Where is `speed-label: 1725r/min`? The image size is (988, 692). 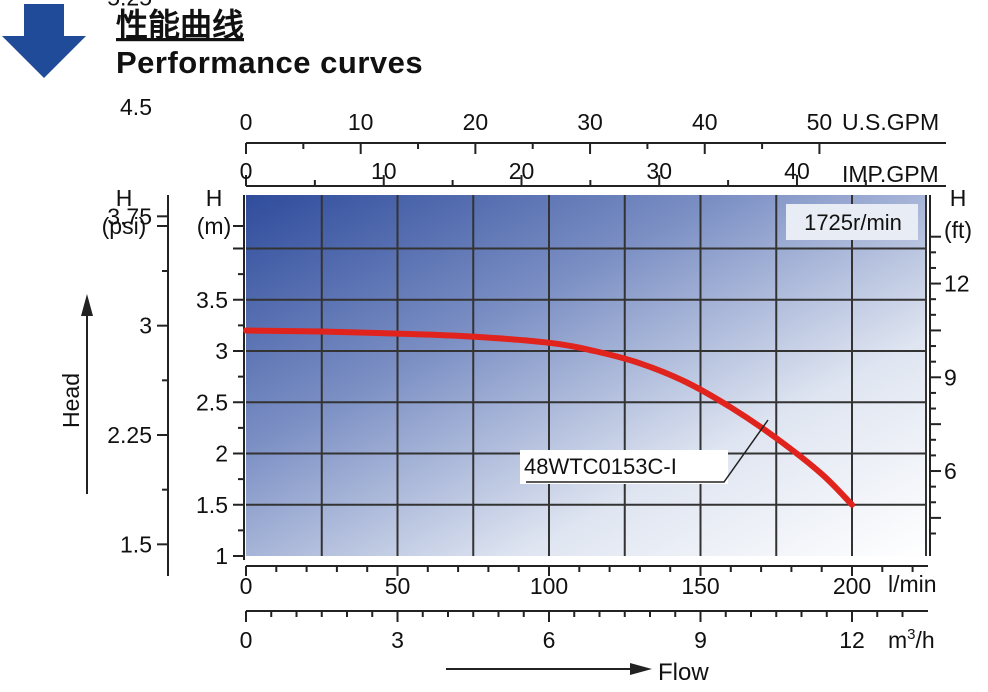
speed-label: 1725r/min is located at coordinates (853, 222).